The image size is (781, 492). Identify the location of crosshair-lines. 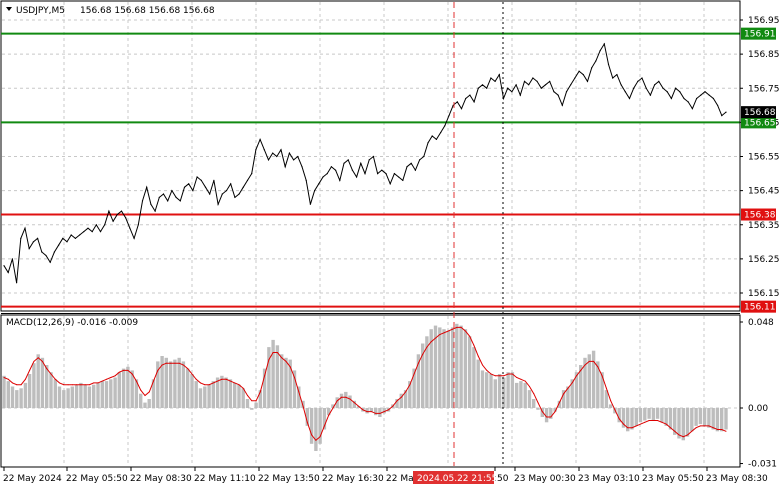
(478, 234).